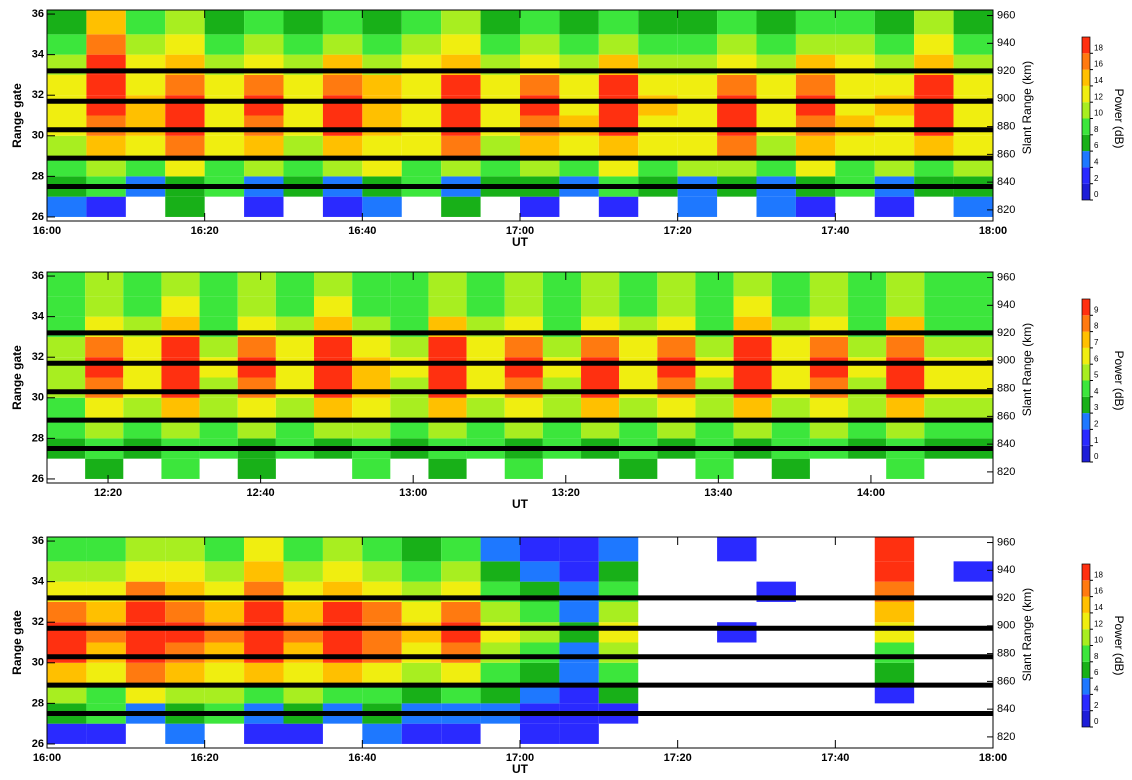 This screenshot has height=780, width=1132. What do you see at coordinates (38, 398) in the screenshot?
I see `y-tick-label: 30` at bounding box center [38, 398].